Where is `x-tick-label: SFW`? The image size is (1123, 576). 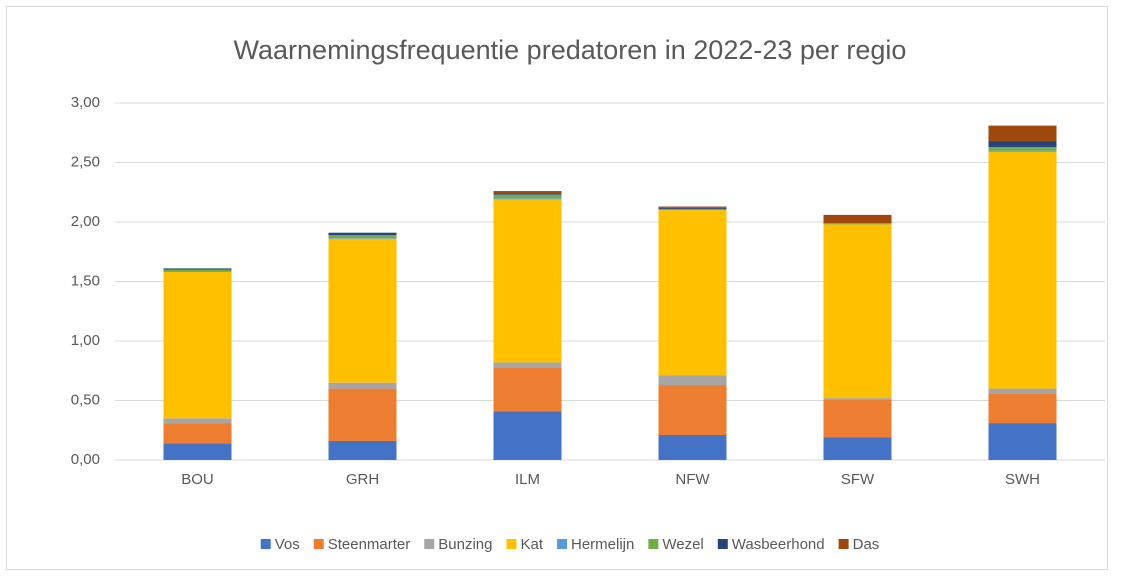 x-tick-label: SFW is located at coordinates (858, 479).